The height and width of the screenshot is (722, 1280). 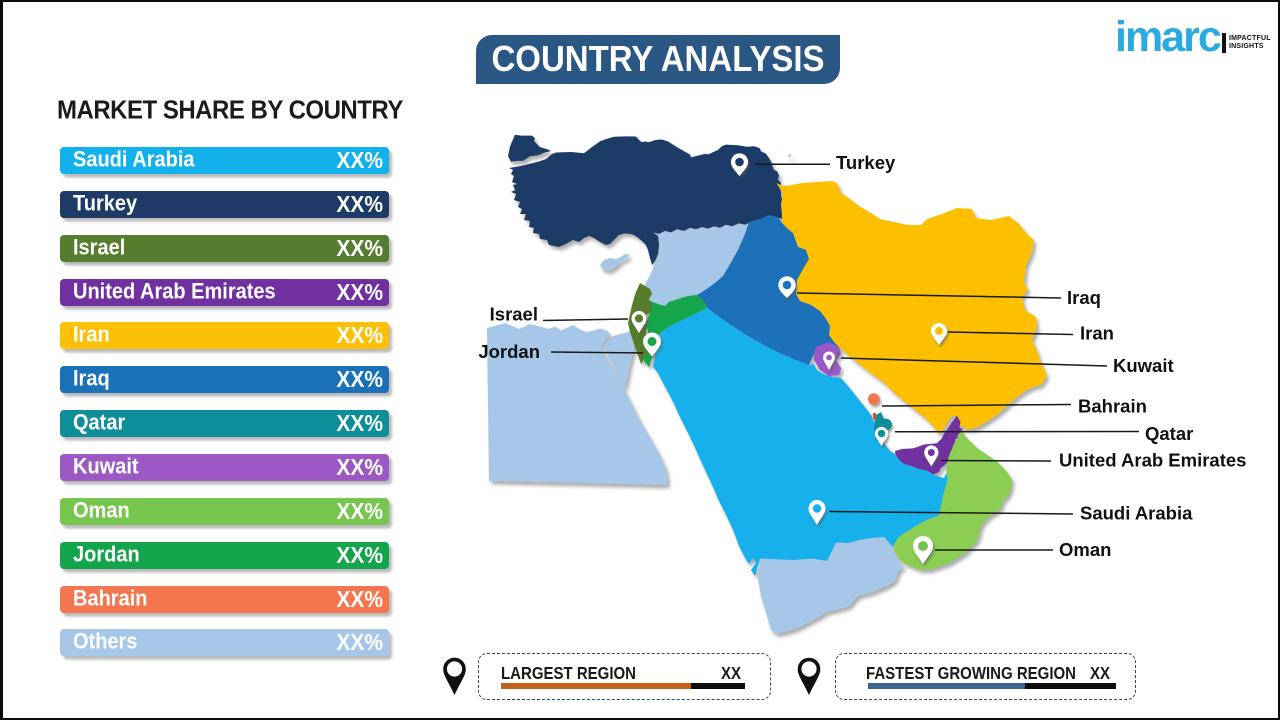 I want to click on svg-text: Israel, so click(x=514, y=314).